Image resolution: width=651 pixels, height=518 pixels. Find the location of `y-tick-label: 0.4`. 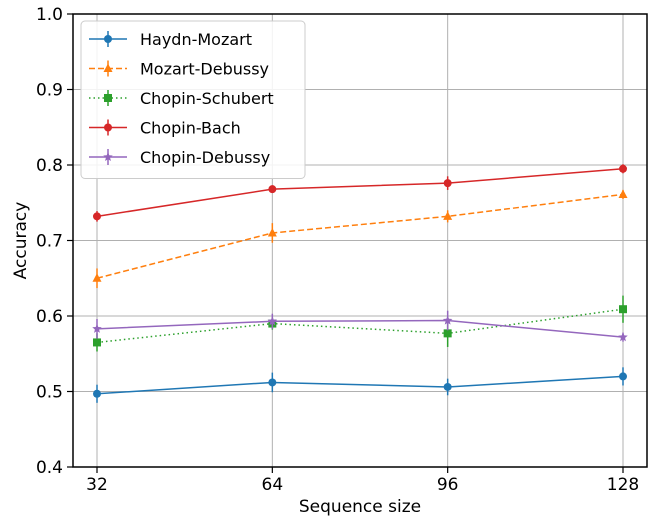

y-tick-label: 0.4 is located at coordinates (49, 468).